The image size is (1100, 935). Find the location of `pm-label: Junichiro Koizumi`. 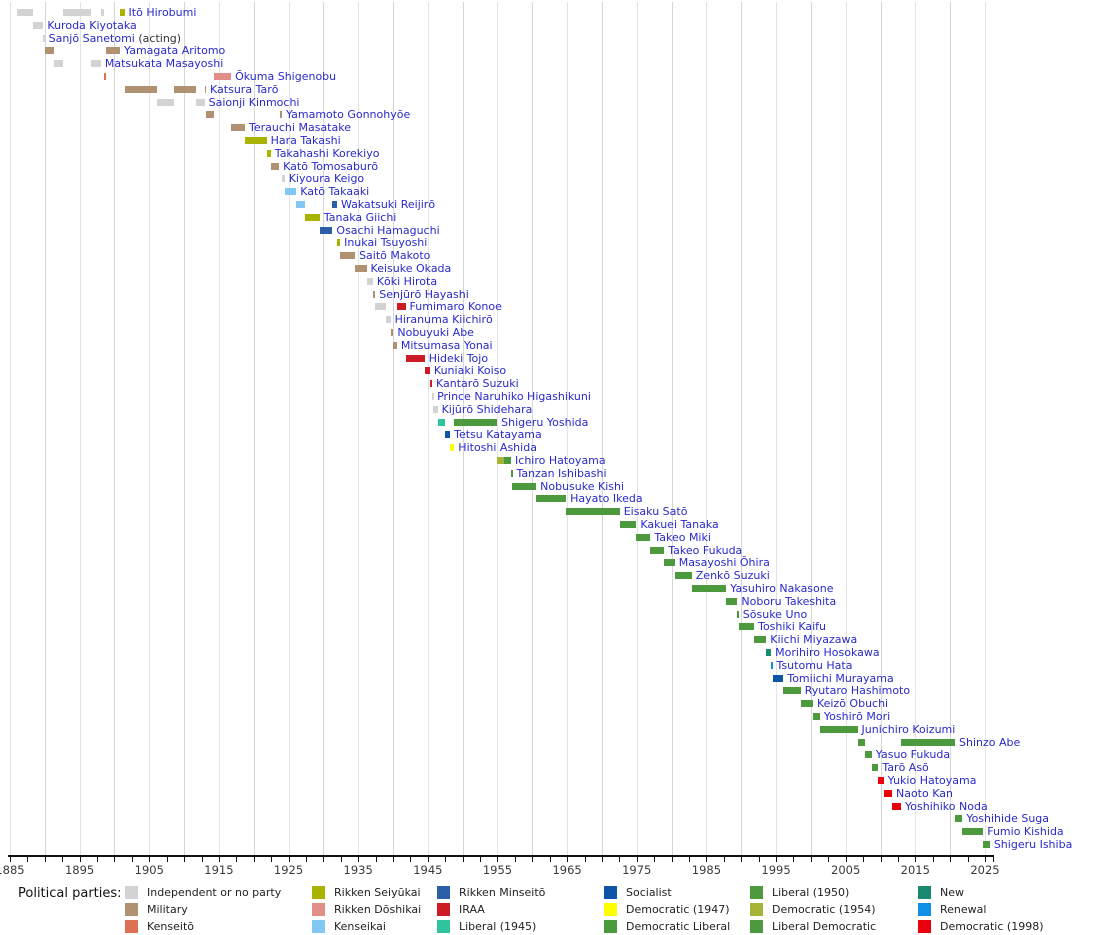

pm-label: Junichiro Koizumi is located at coordinates (909, 729).